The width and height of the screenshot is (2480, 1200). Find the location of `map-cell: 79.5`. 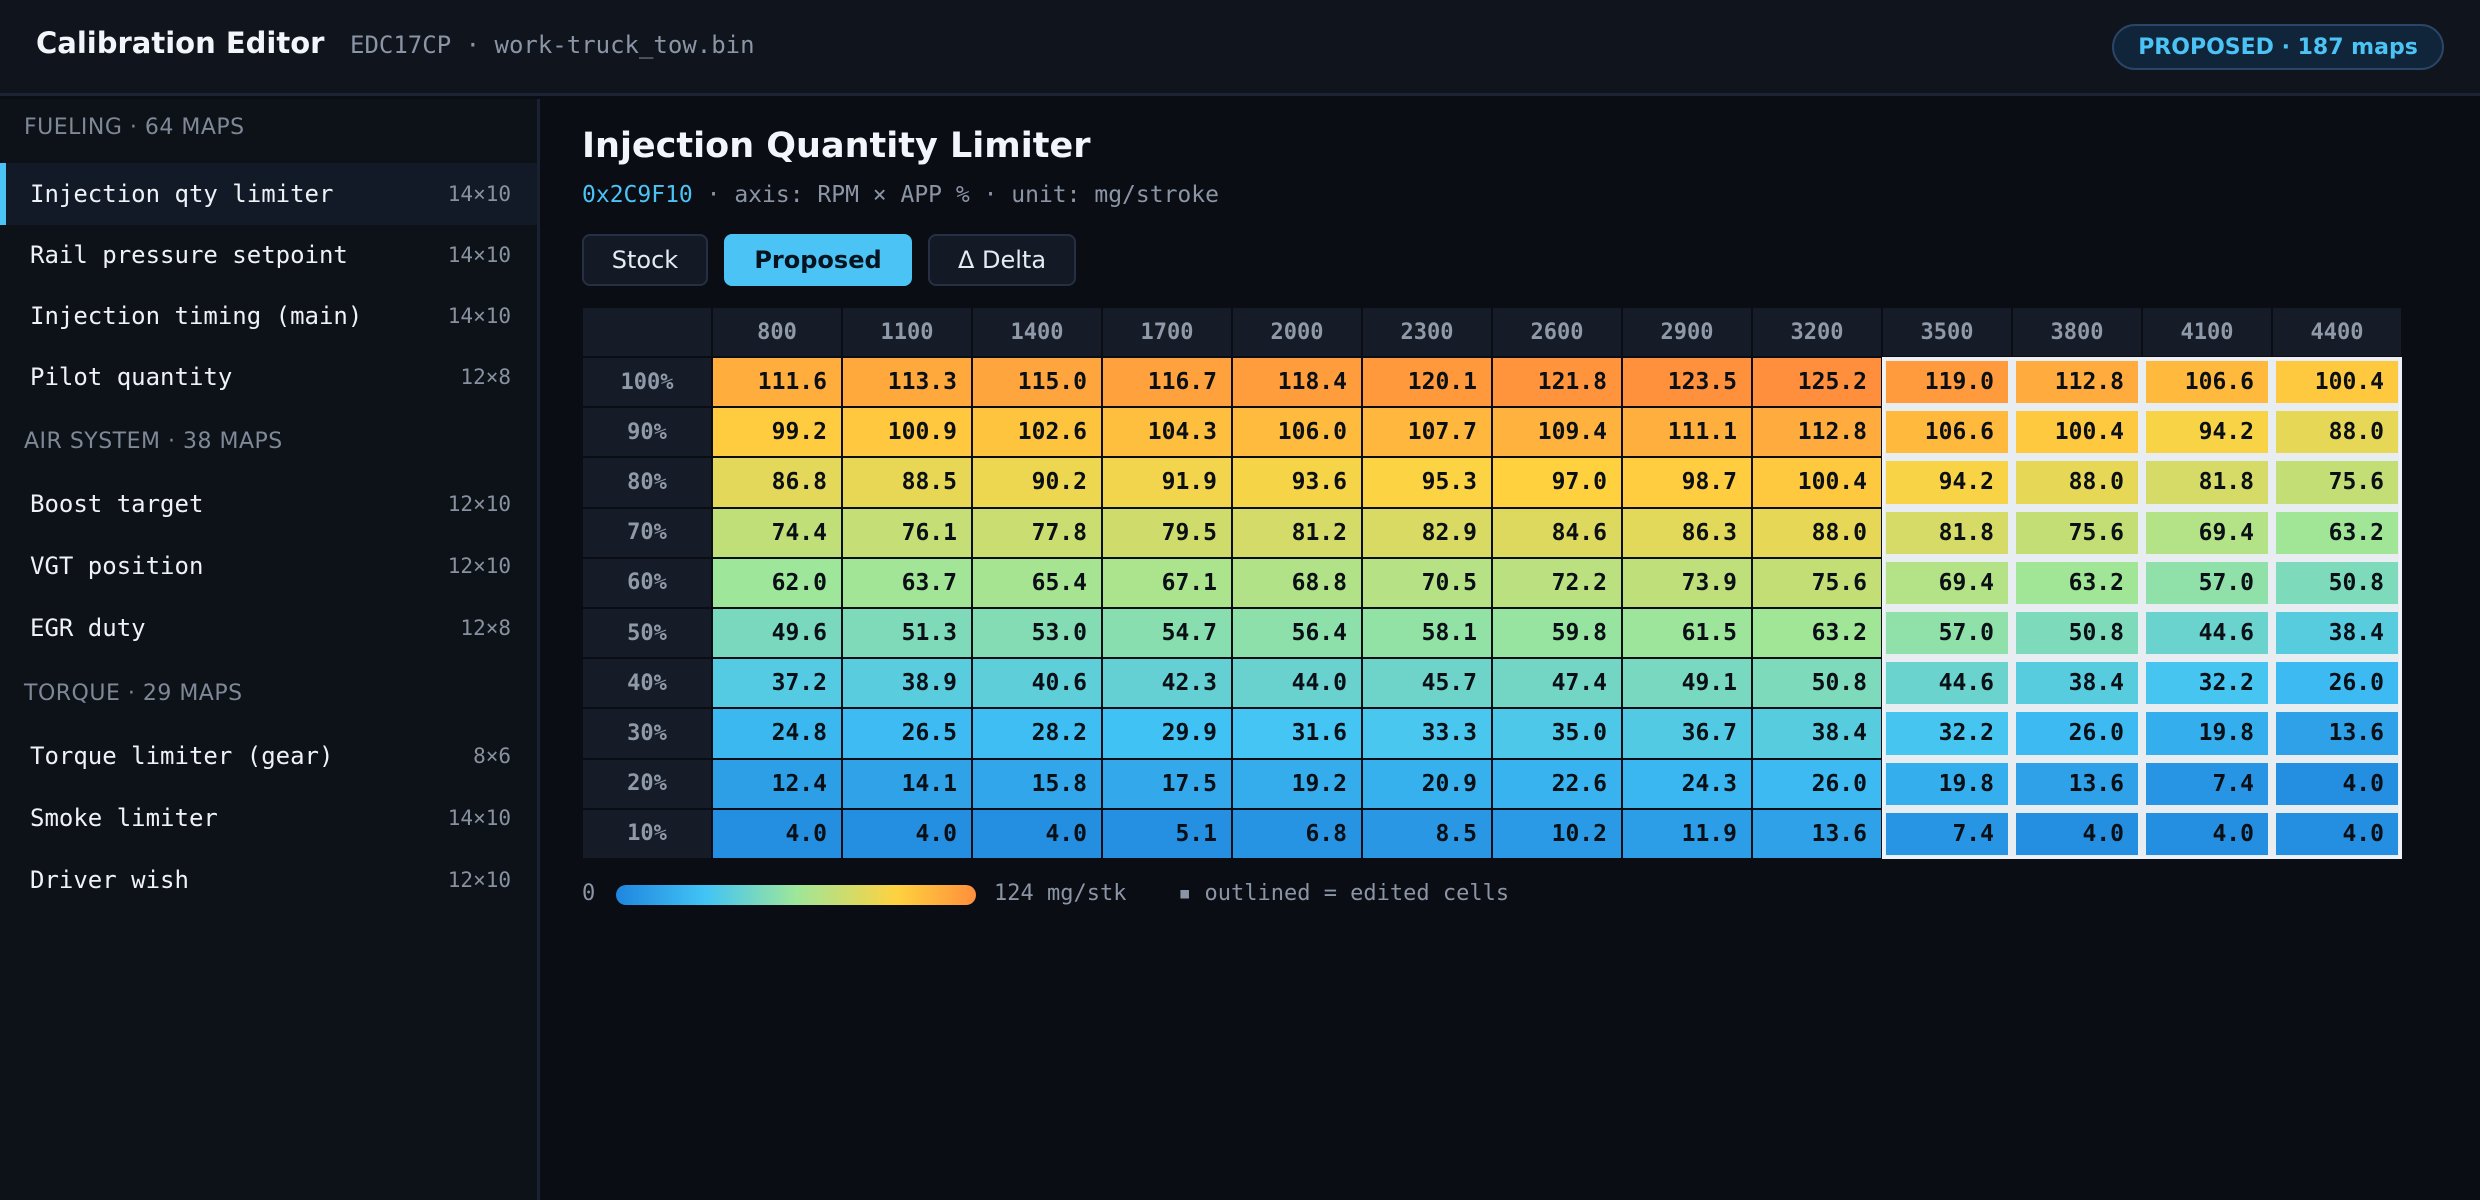

map-cell: 79.5 is located at coordinates (1167, 532).